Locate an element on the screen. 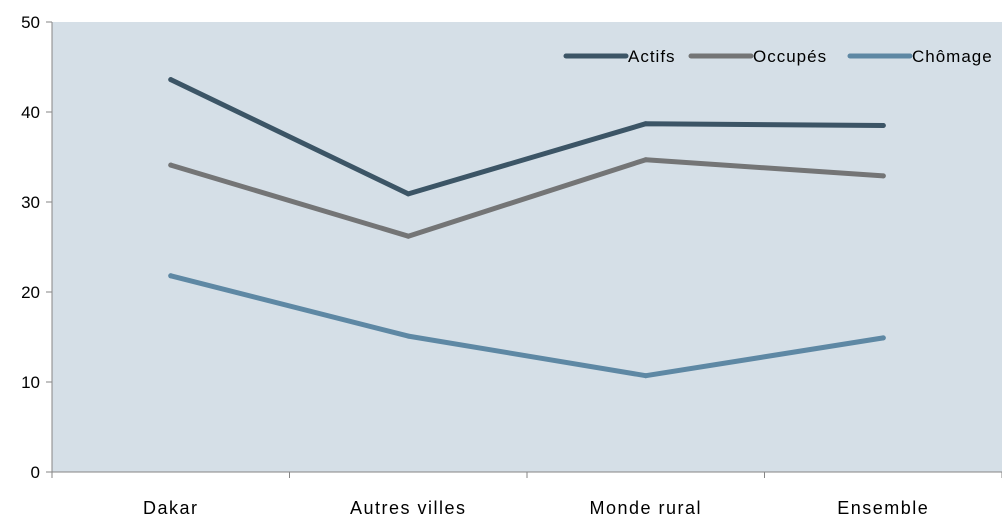 This screenshot has height=523, width=1002. y-tick-label: 10 is located at coordinates (30, 382).